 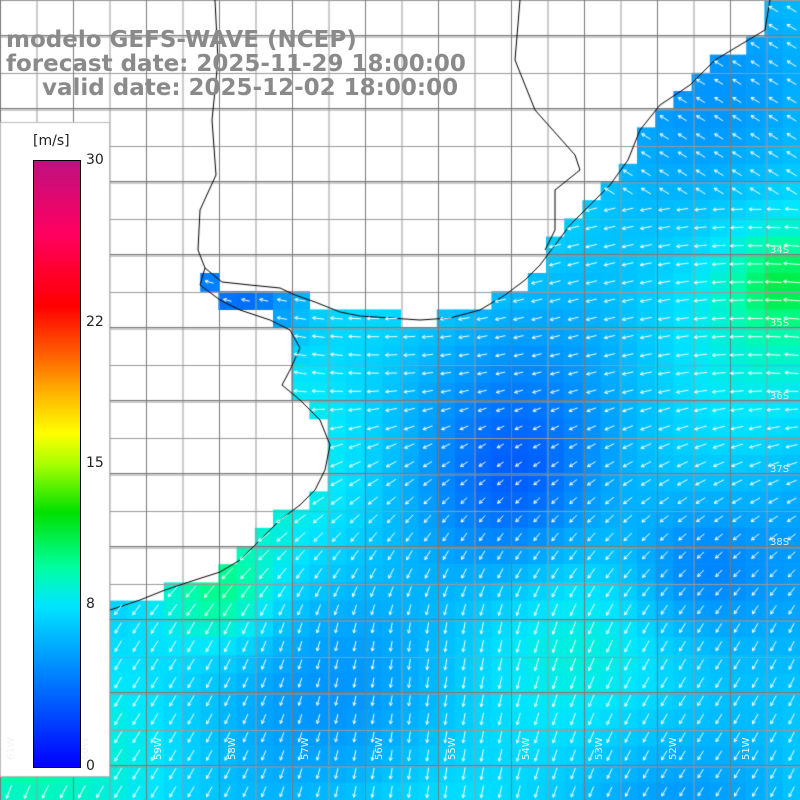 I want to click on latitude-label: 37S, so click(x=780, y=469).